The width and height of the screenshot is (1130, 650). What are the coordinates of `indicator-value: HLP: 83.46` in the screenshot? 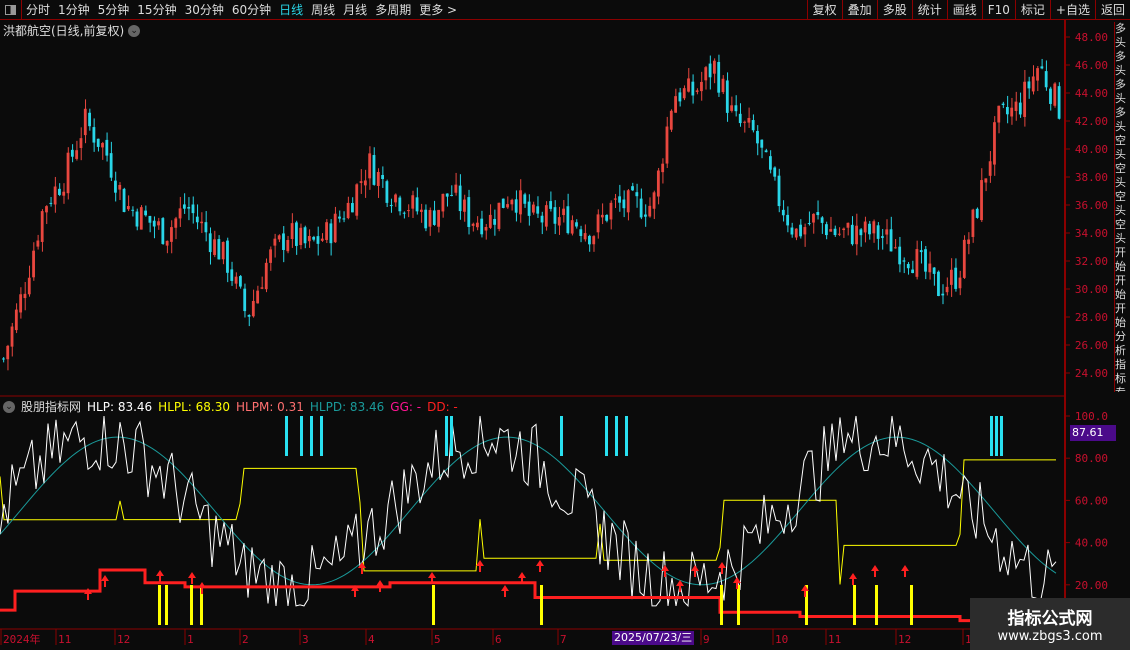 It's located at (120, 406).